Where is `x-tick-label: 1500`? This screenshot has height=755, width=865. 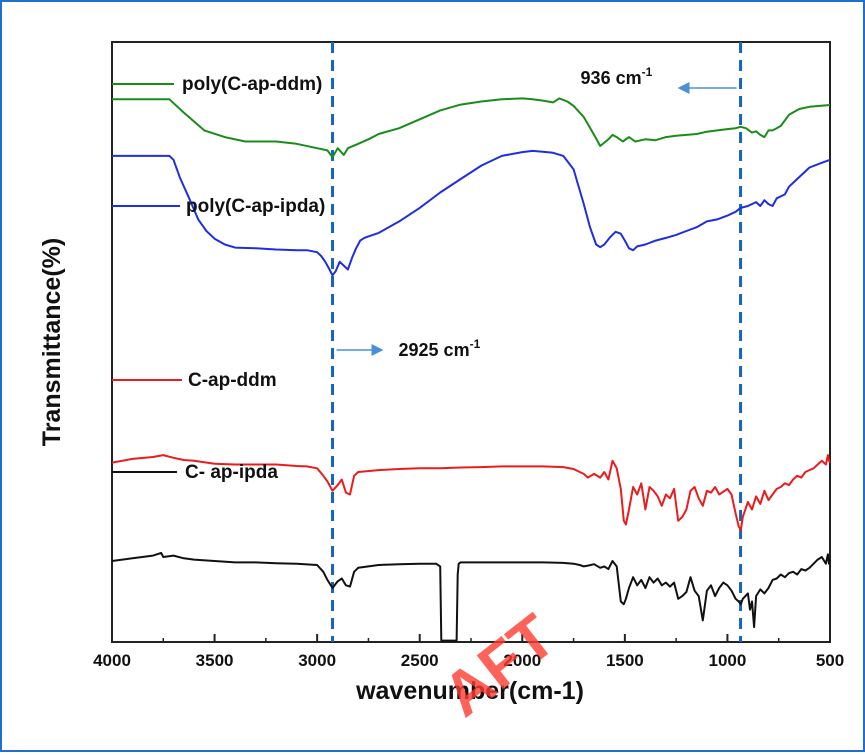
x-tick-label: 1500 is located at coordinates (625, 660).